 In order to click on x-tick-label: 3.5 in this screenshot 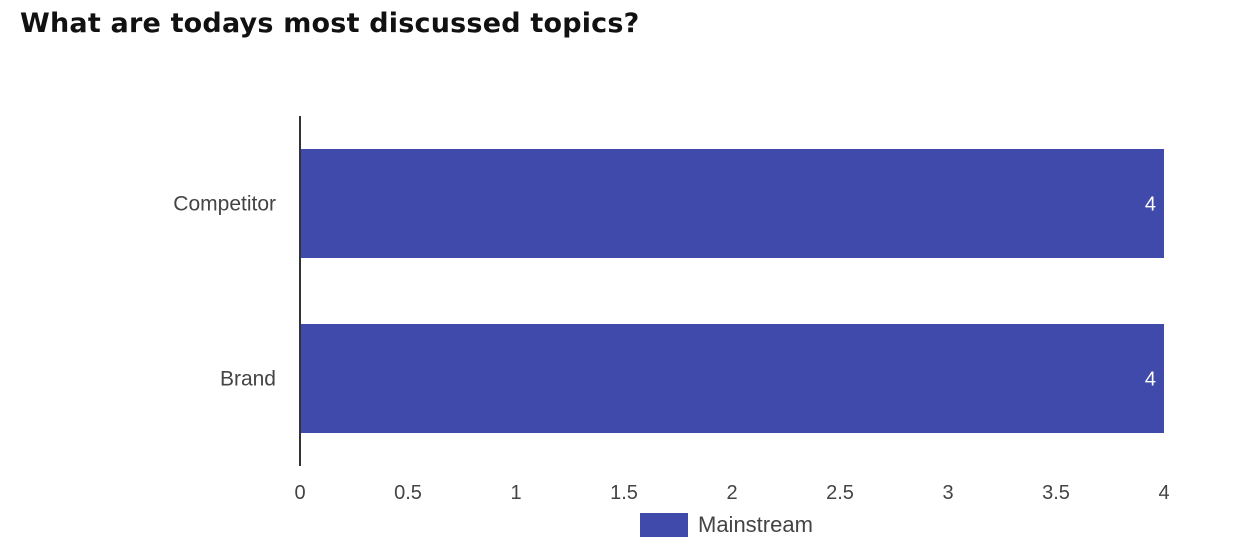, I will do `click(1056, 493)`.